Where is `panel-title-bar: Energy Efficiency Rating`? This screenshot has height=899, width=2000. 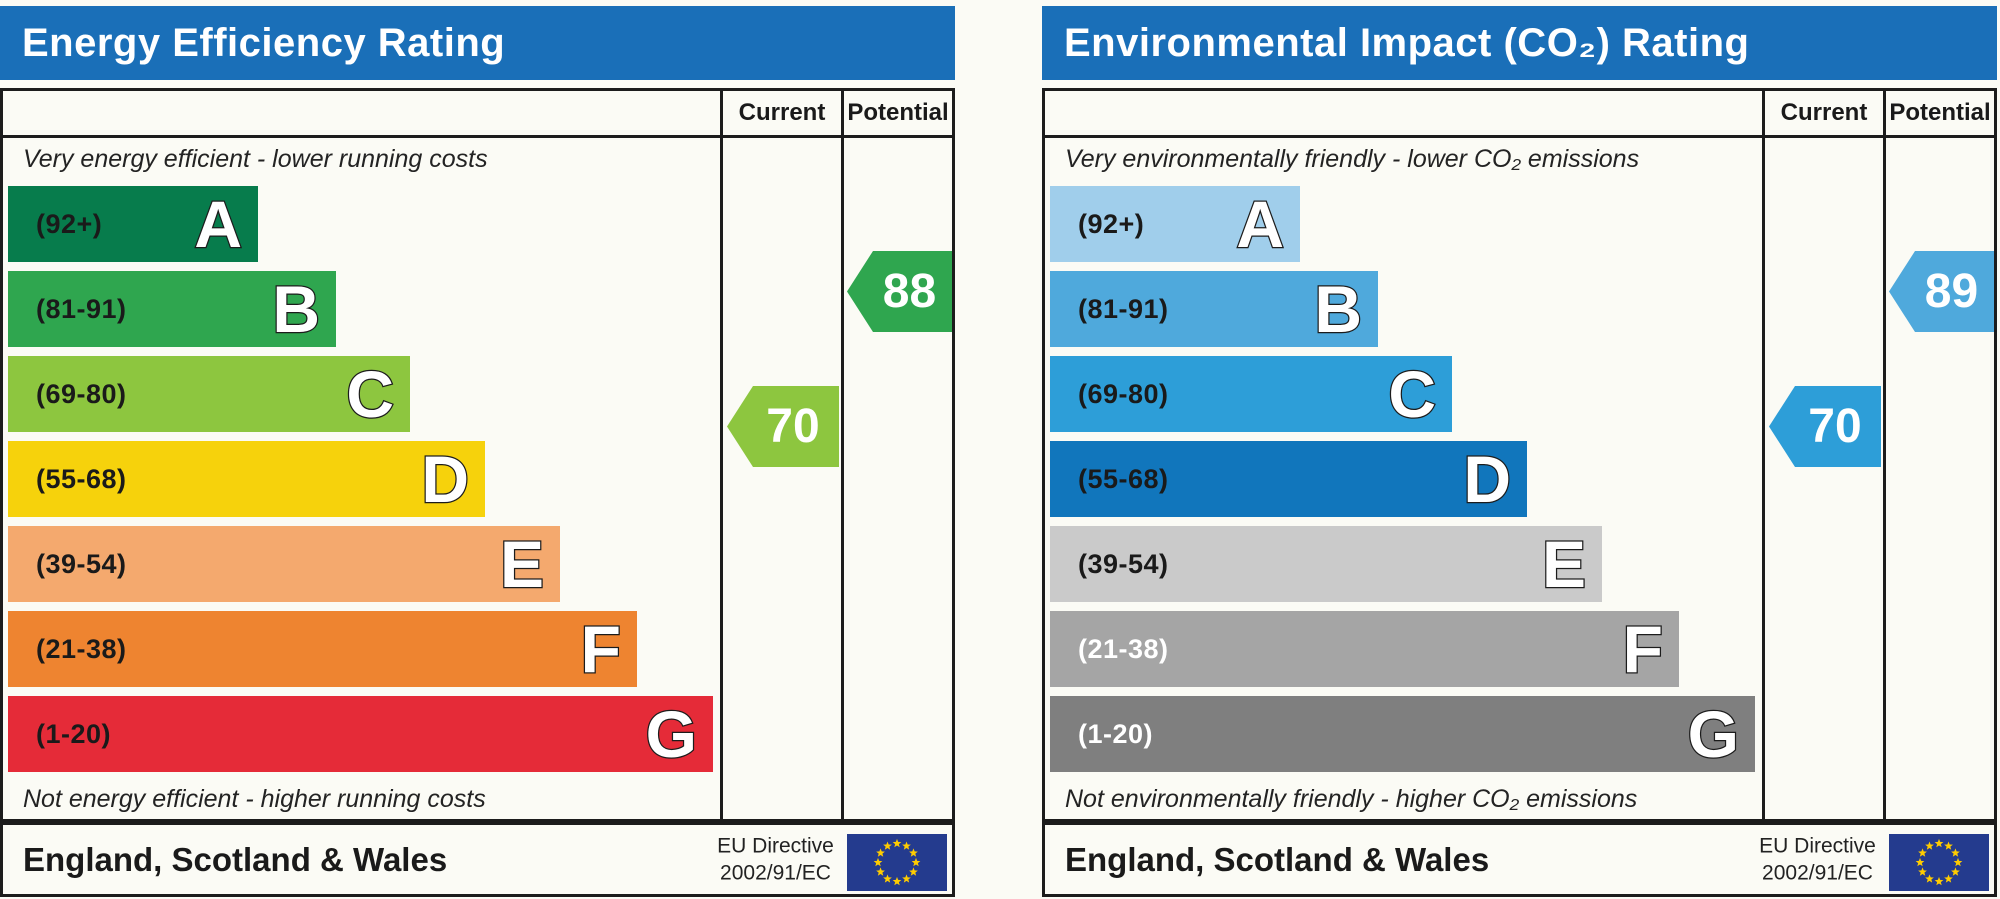
panel-title-bar: Energy Efficiency Rating is located at coordinates (477, 43).